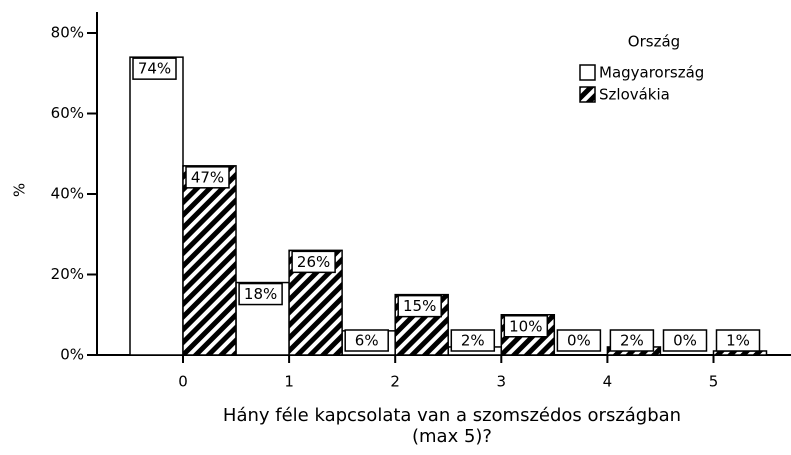  I want to click on value-label: 26%, so click(313, 262).